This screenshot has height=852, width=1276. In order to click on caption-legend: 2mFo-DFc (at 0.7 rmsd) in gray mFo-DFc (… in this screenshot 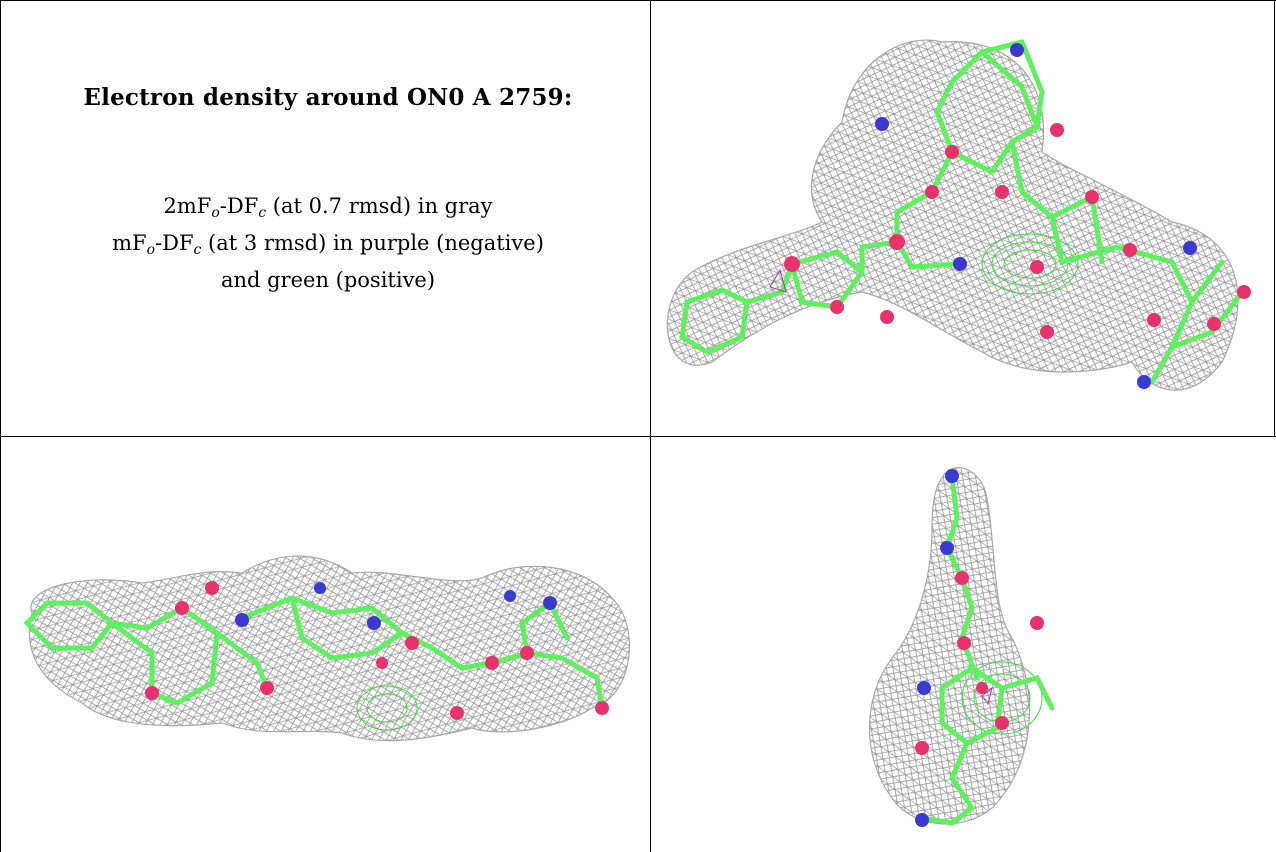, I will do `click(328, 243)`.